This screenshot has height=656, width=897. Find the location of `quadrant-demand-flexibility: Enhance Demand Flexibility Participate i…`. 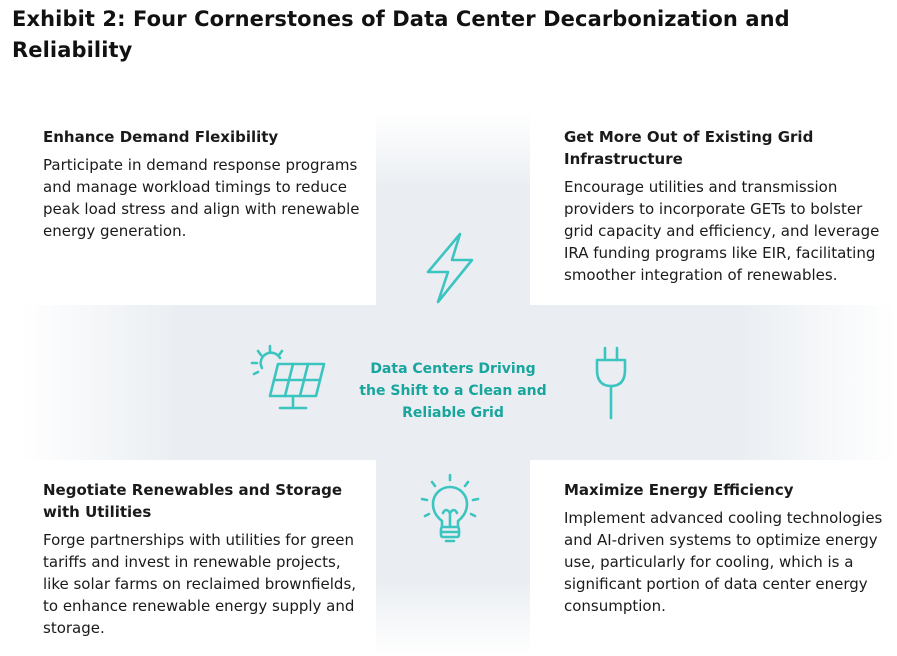

quadrant-demand-flexibility: Enhance Demand Flexibility Participate i… is located at coordinates (203, 184).